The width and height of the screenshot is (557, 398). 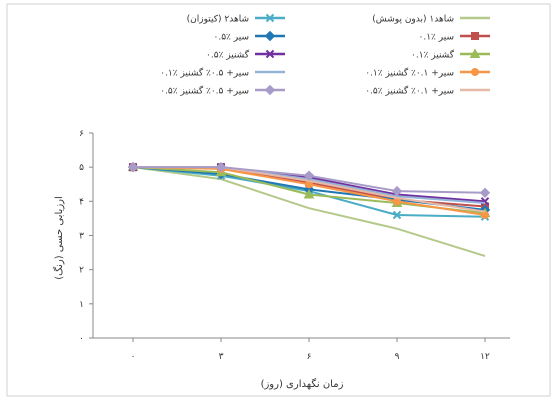 I want to click on legend-label: شاهد۱ (بدون پوشش), so click(x=413, y=20).